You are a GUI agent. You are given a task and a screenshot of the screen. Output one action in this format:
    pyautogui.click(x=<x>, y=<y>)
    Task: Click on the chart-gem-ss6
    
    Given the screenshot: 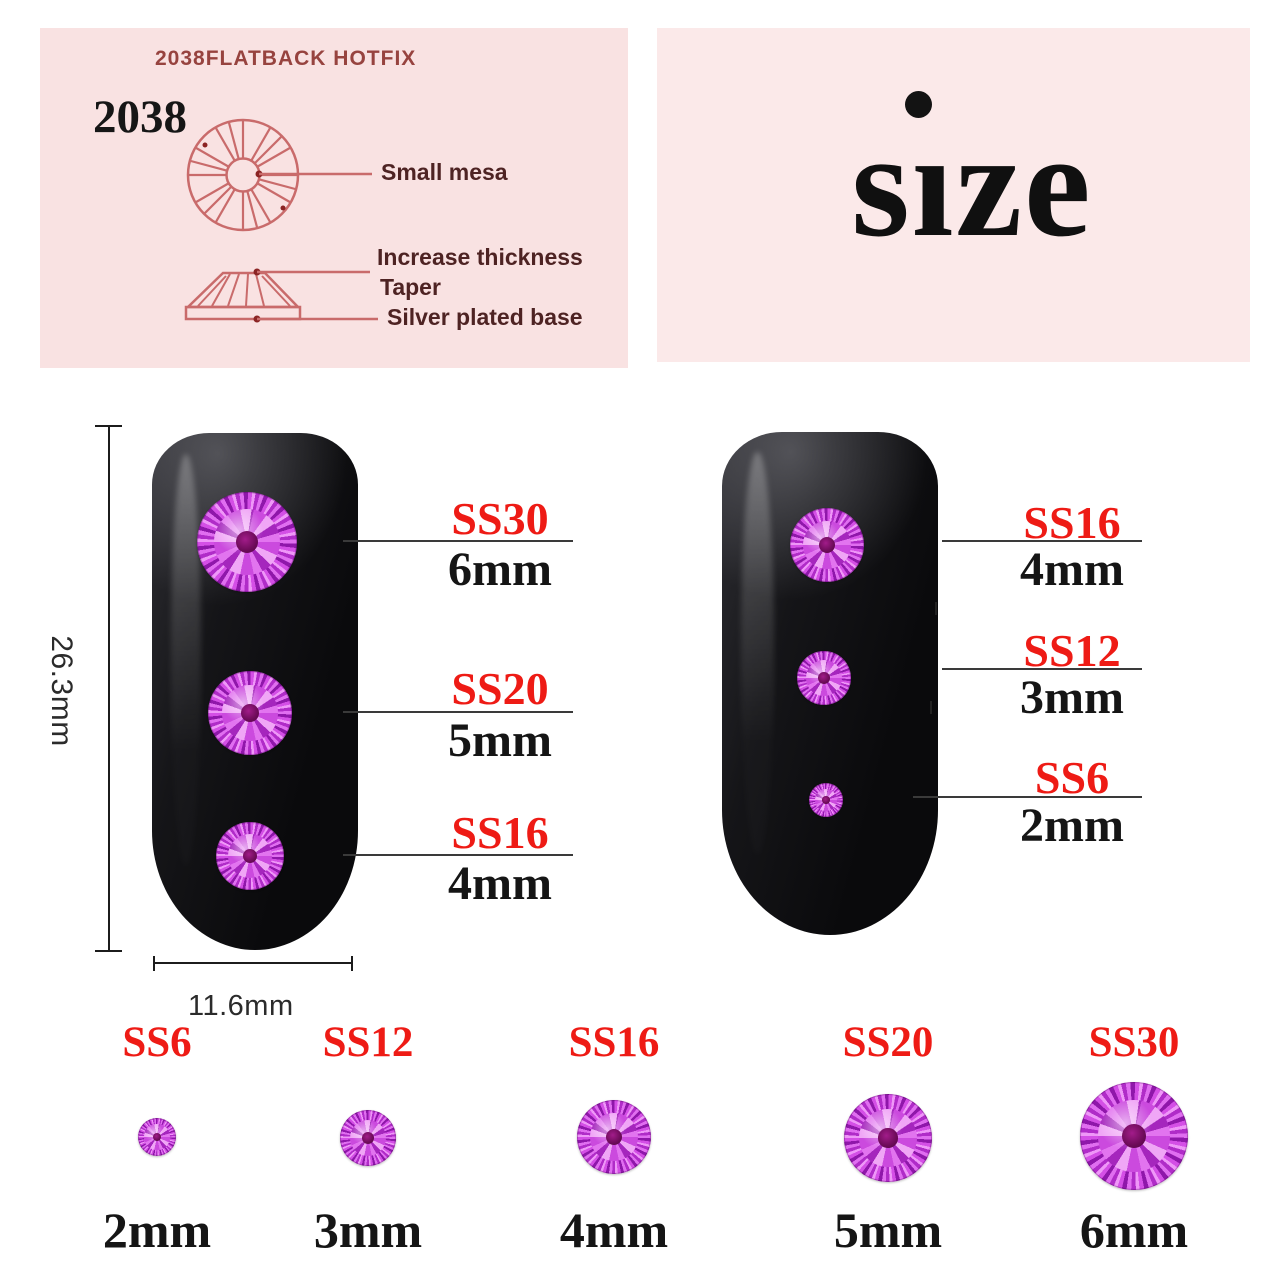 What is the action you would take?
    pyautogui.click(x=157, y=1137)
    